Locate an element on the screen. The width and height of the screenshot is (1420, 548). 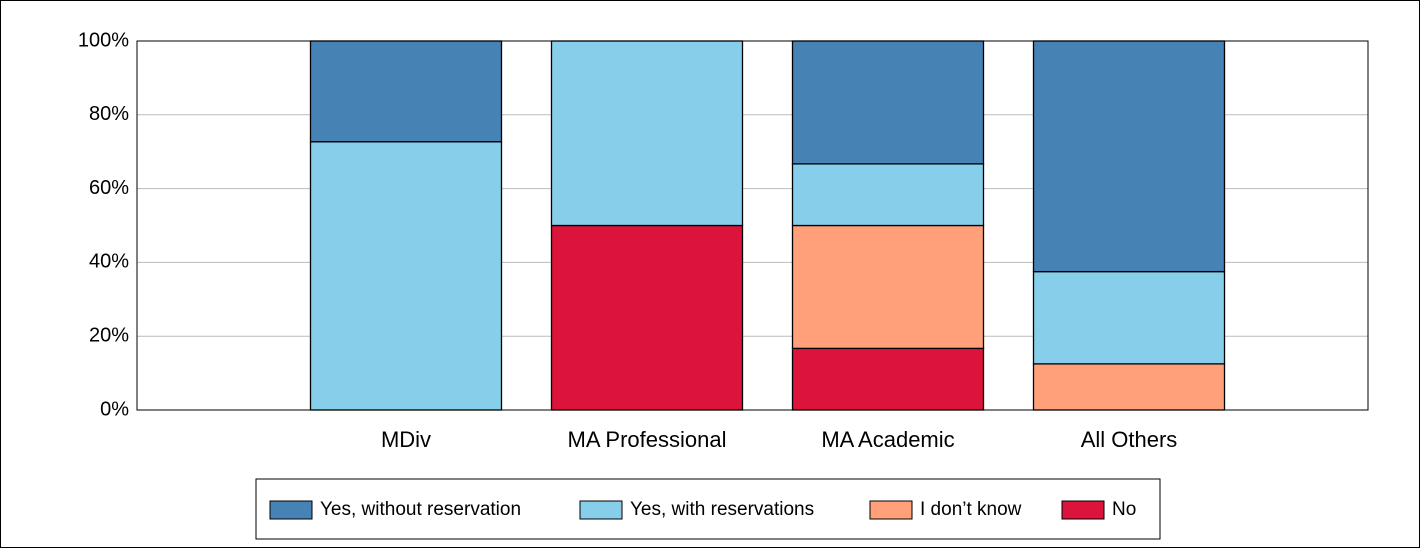
x-tick-label: All Others is located at coordinates (1129, 439).